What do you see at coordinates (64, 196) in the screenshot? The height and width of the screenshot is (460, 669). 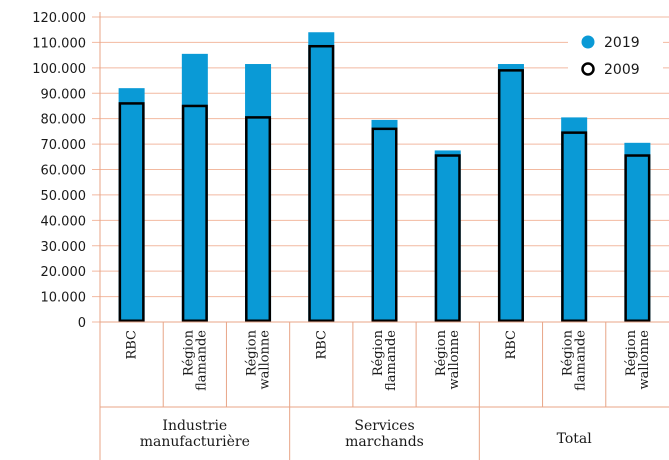 I see `y-tick-label: 50.000` at bounding box center [64, 196].